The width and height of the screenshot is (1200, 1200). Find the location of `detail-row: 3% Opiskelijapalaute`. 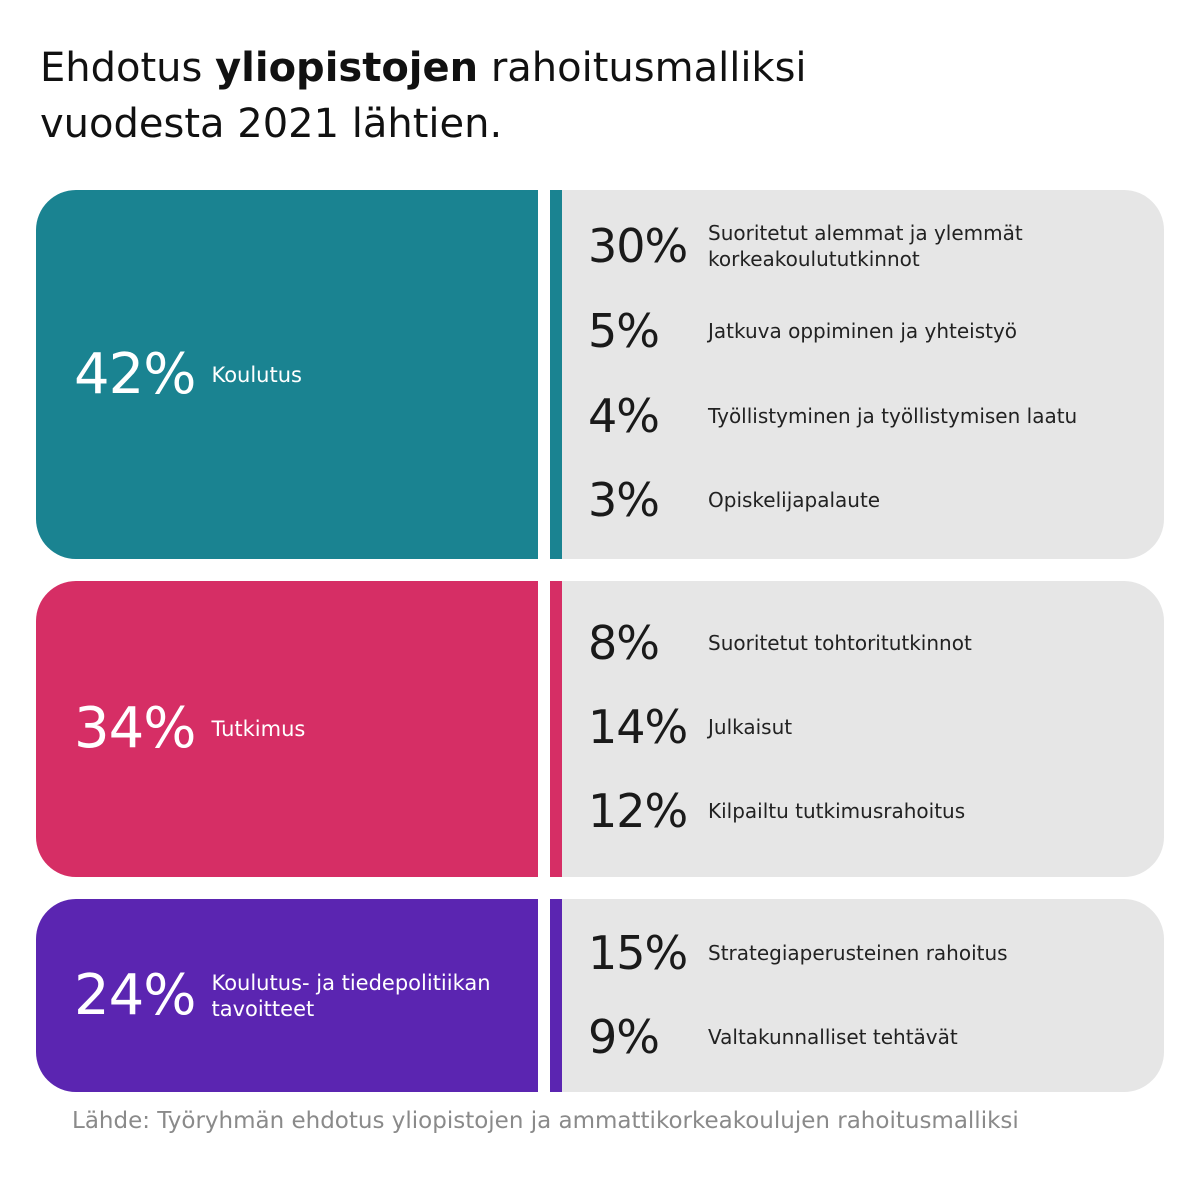

detail-row: 3% Opiskelijapalaute is located at coordinates (863, 500).